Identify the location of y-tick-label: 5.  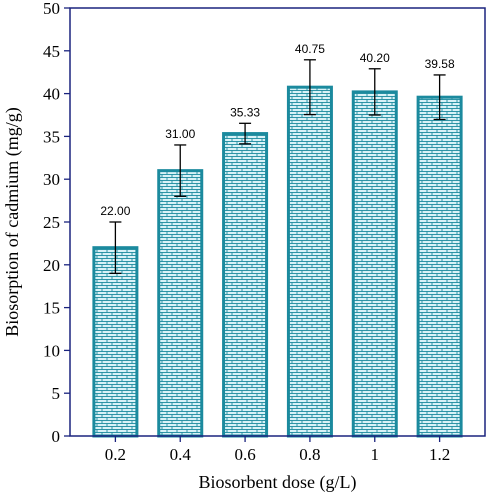
(56, 393).